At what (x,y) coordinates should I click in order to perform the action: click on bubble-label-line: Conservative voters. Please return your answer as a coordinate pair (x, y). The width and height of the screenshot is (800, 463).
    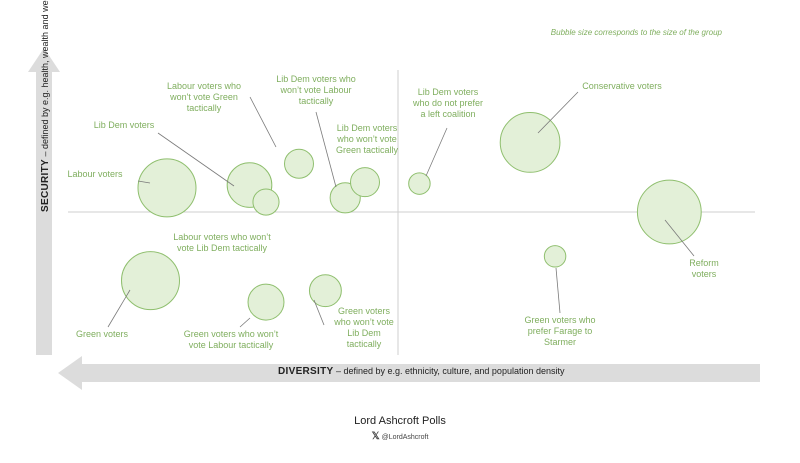
    Looking at the image, I should click on (622, 86).